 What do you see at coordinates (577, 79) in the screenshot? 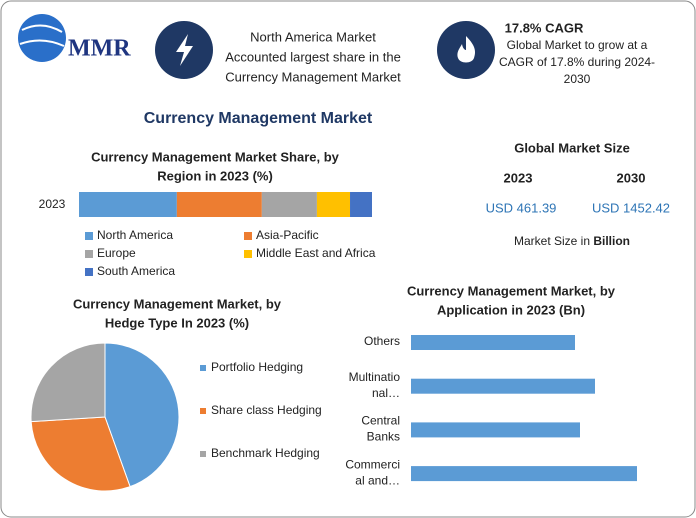
I see `cagr-text: 2030` at bounding box center [577, 79].